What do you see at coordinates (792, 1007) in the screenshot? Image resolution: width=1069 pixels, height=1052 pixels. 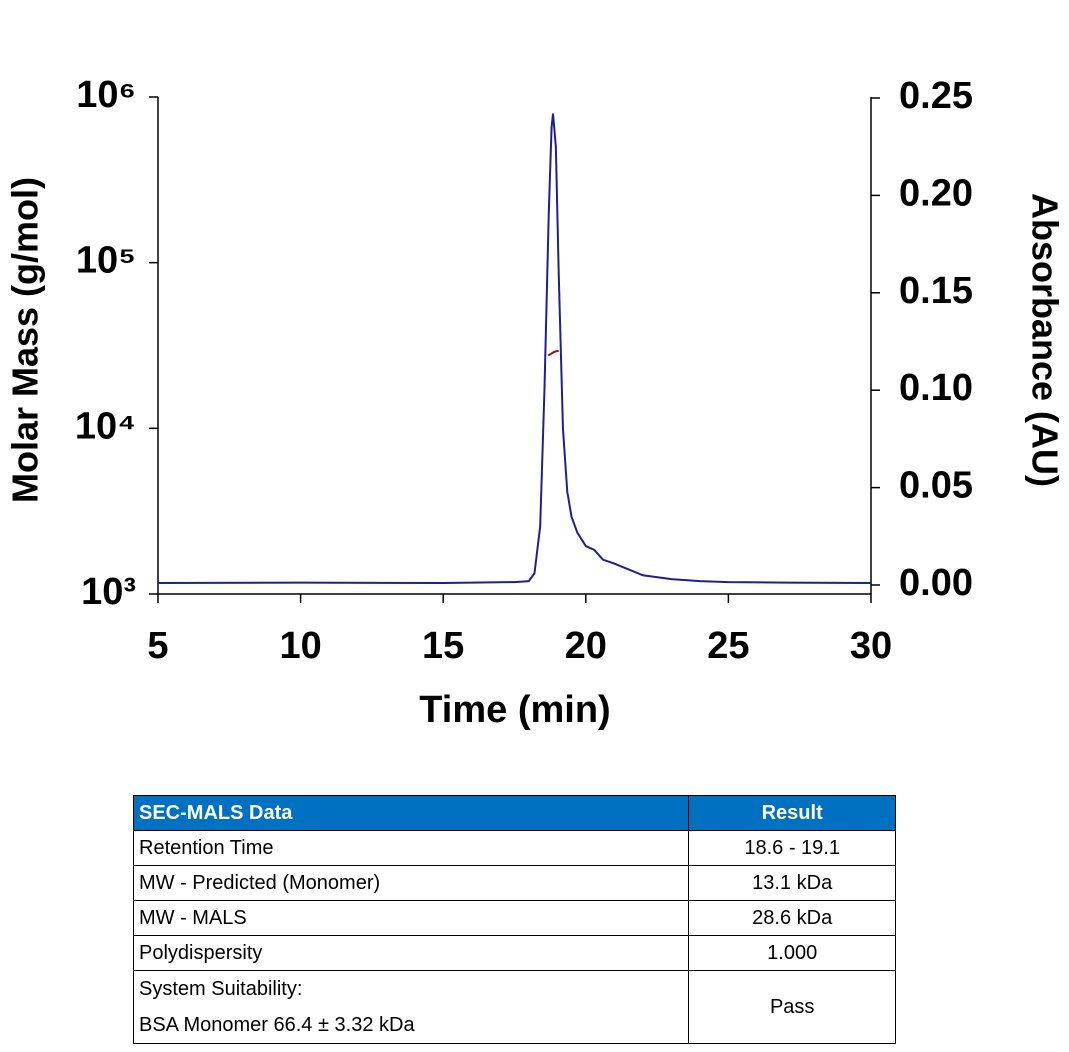 I see `table-cell: Pass` at bounding box center [792, 1007].